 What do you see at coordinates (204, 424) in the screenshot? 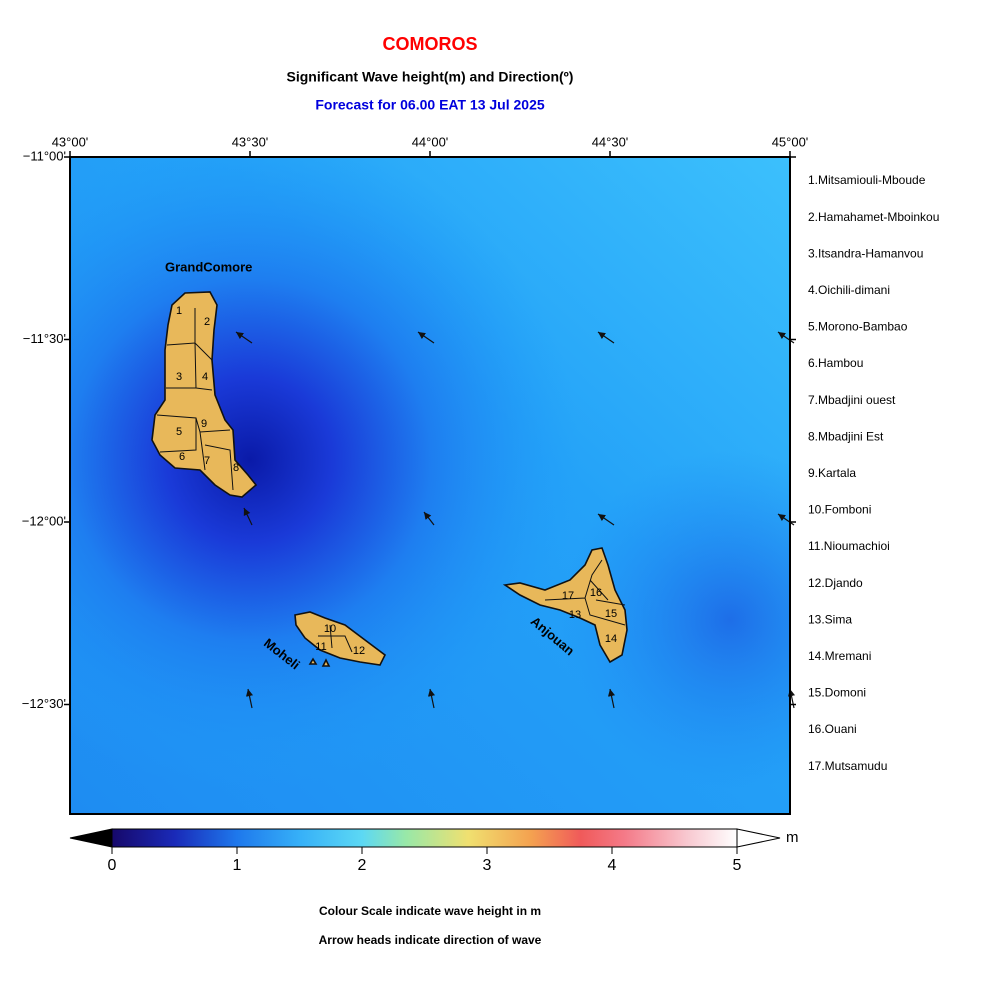
I see `district-number: 9` at bounding box center [204, 424].